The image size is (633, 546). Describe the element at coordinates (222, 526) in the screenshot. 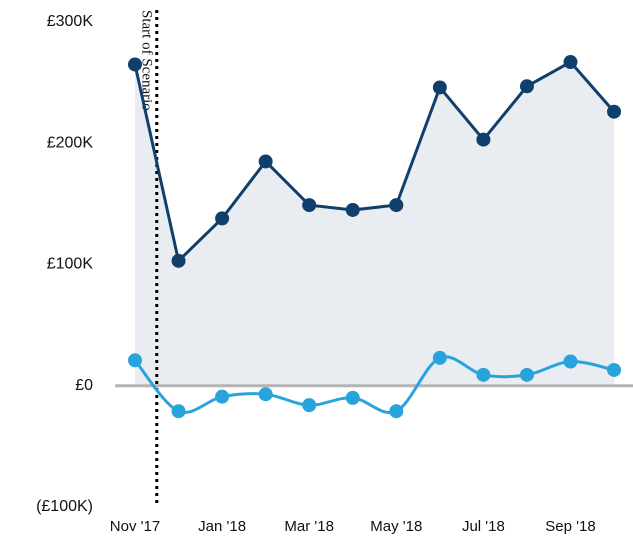

I see `x-tick-label: Jan '18` at that location.